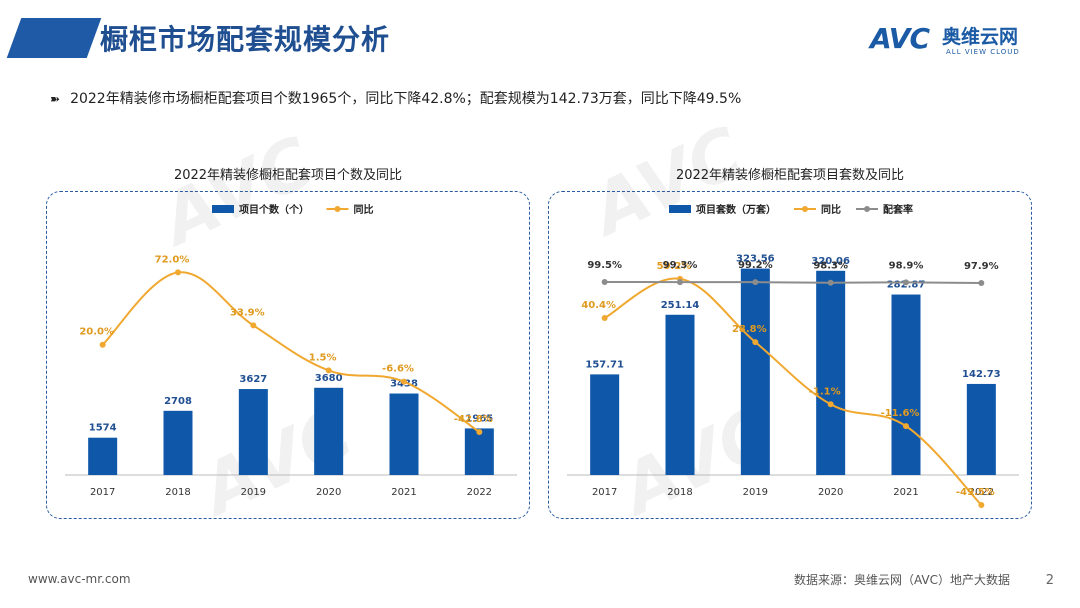 The width and height of the screenshot is (1080, 608). I want to click on page-number: 2, so click(1049, 580).